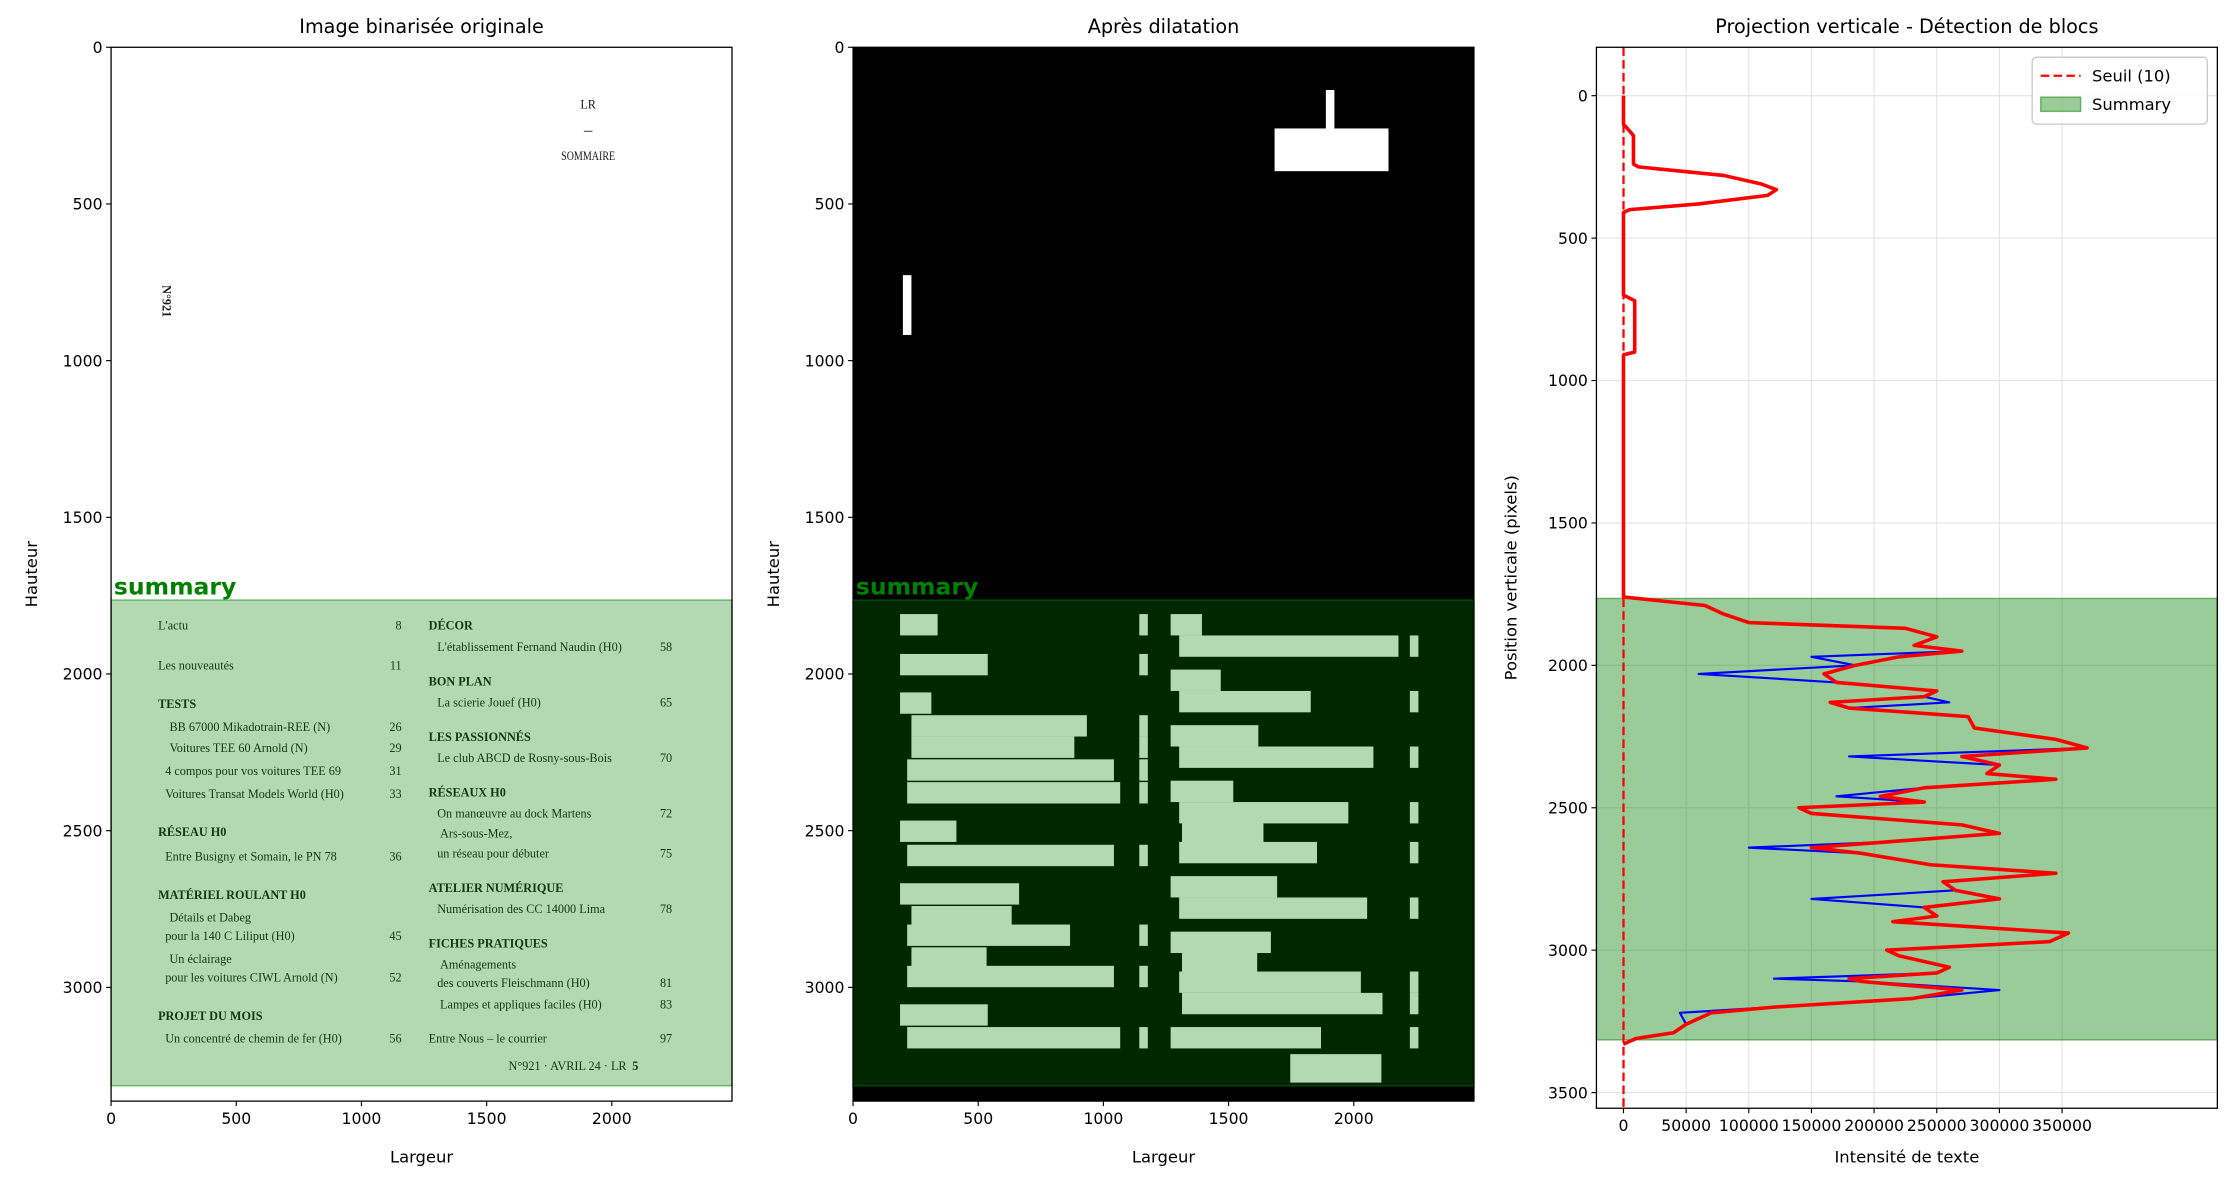 This screenshot has width=2233, height=1184. What do you see at coordinates (196, 666) in the screenshot?
I see `toc-entry: Les nouveautés` at bounding box center [196, 666].